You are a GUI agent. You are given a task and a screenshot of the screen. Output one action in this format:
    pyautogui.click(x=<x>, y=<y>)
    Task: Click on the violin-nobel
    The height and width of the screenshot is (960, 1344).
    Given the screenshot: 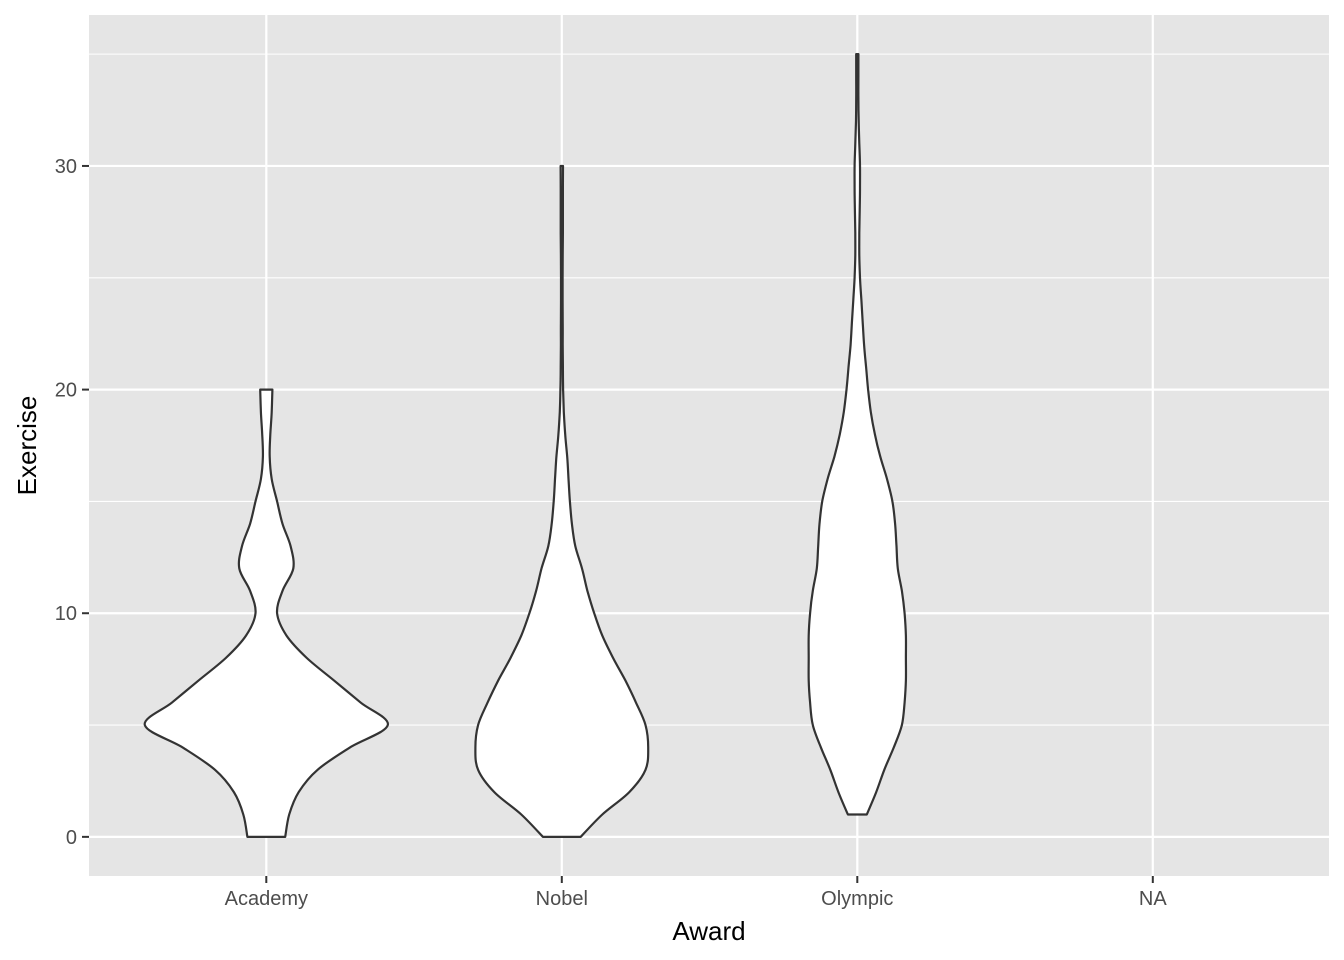 What is the action you would take?
    pyautogui.click(x=562, y=501)
    